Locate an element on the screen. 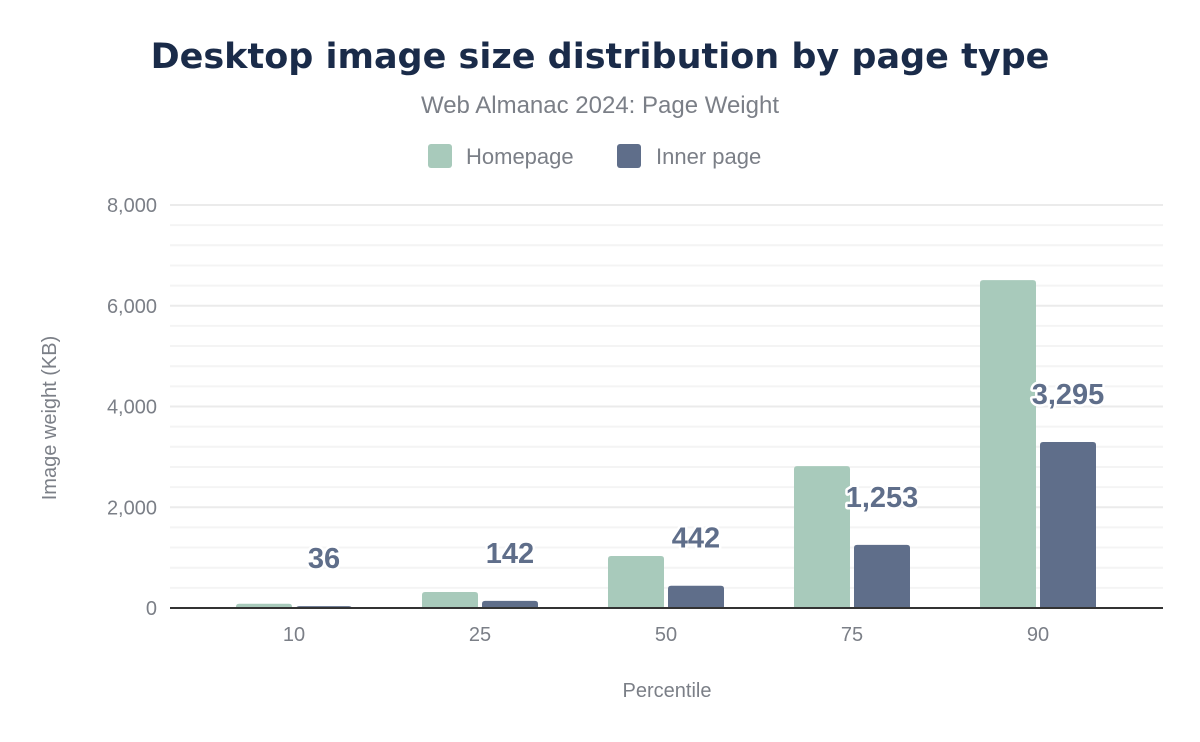 The height and width of the screenshot is (742, 1200). legend-label: Inner page is located at coordinates (708, 156).